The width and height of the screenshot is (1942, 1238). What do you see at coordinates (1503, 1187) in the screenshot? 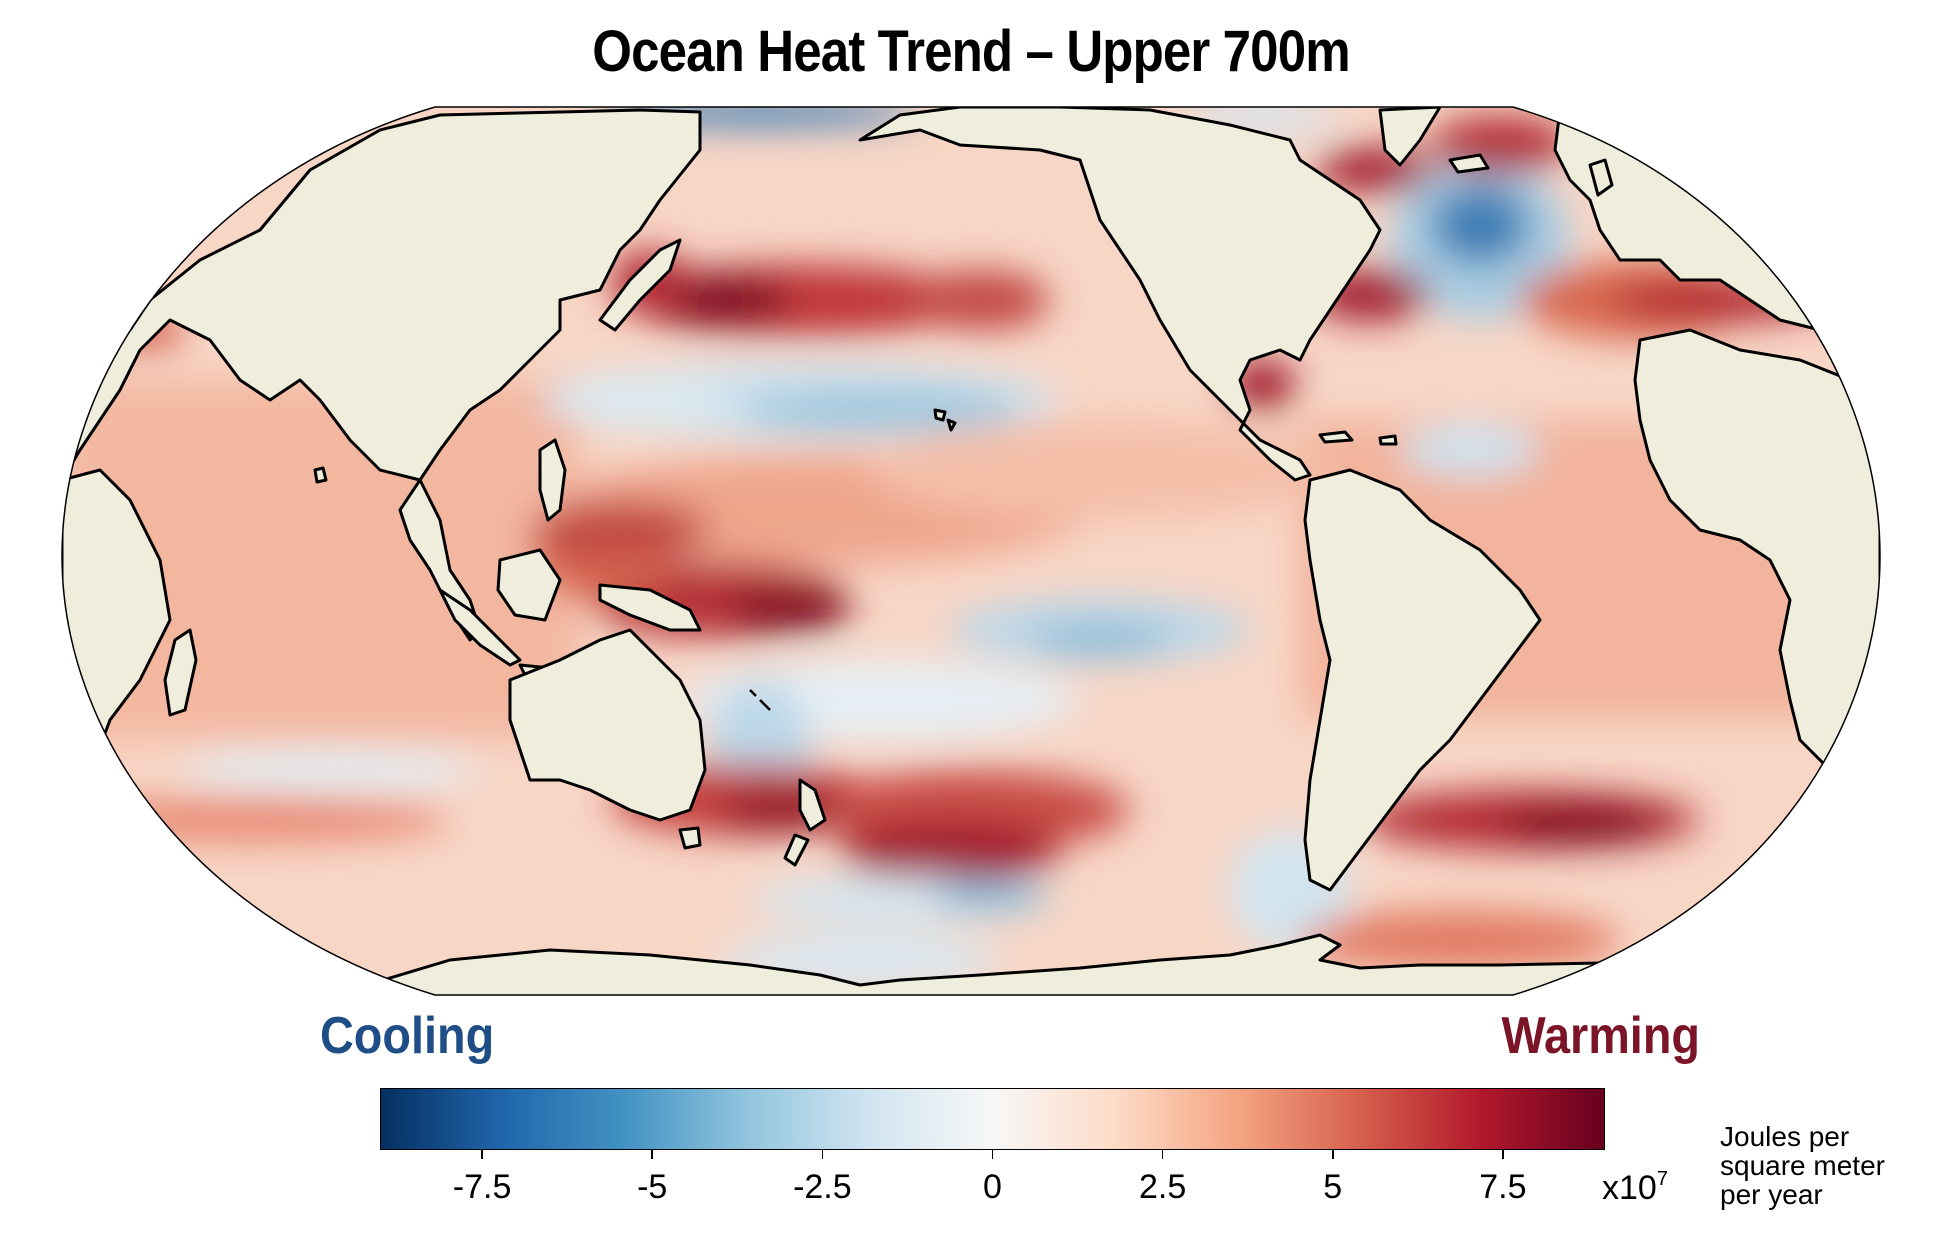
I see `colorbar-tick-label: 7.5` at bounding box center [1503, 1187].